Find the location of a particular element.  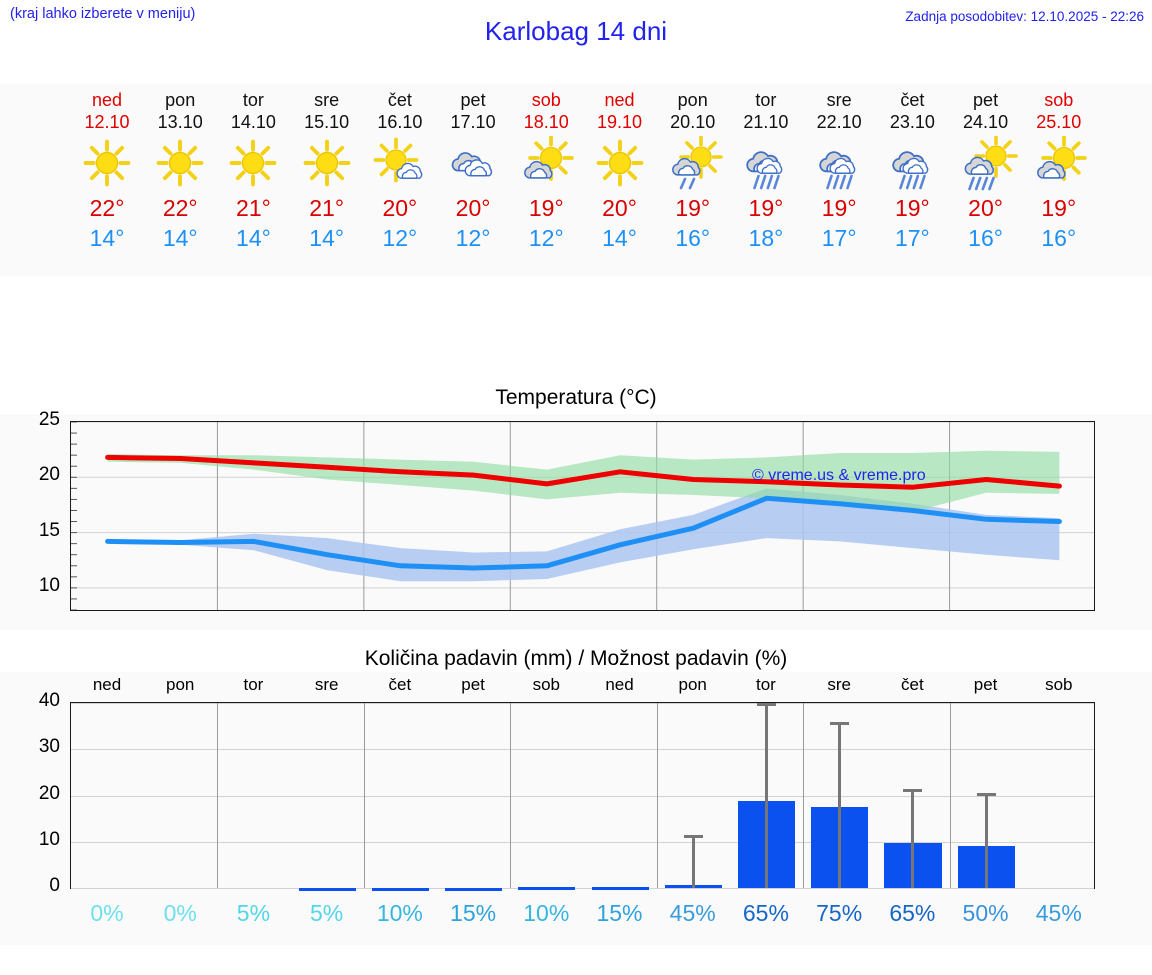

precipitation-day-label: ned is located at coordinates (107, 684).